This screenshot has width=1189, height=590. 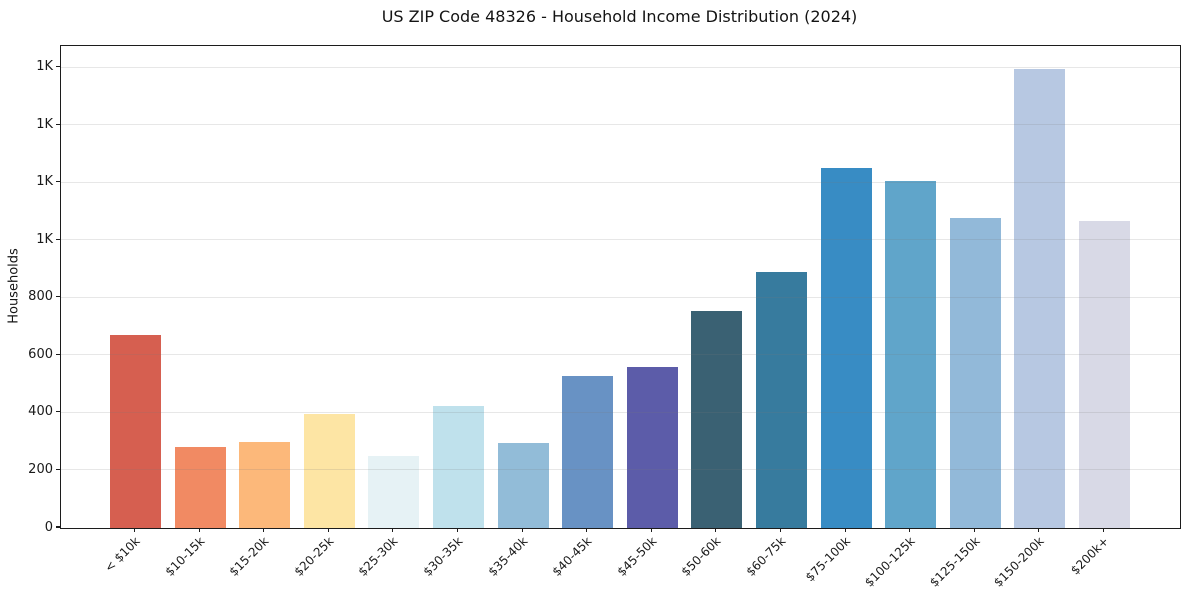 I want to click on y-tick-label: 400, so click(x=40, y=412).